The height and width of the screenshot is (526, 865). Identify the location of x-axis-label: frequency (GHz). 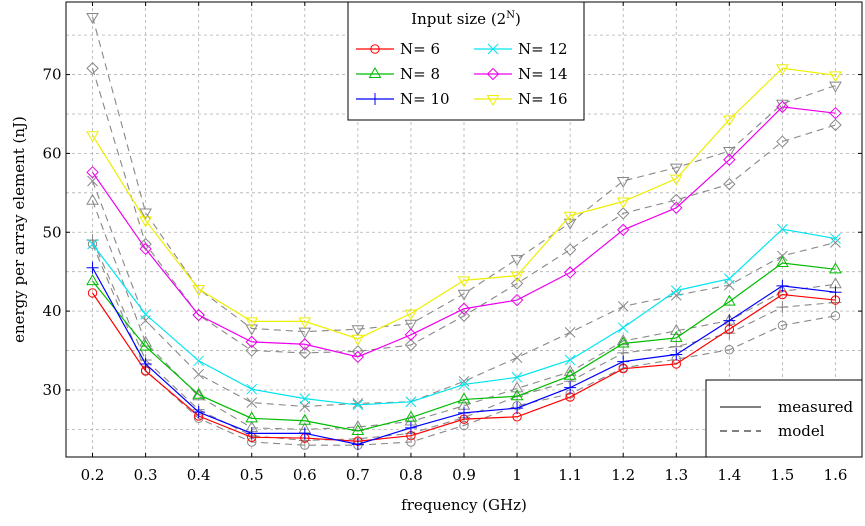
(464, 505).